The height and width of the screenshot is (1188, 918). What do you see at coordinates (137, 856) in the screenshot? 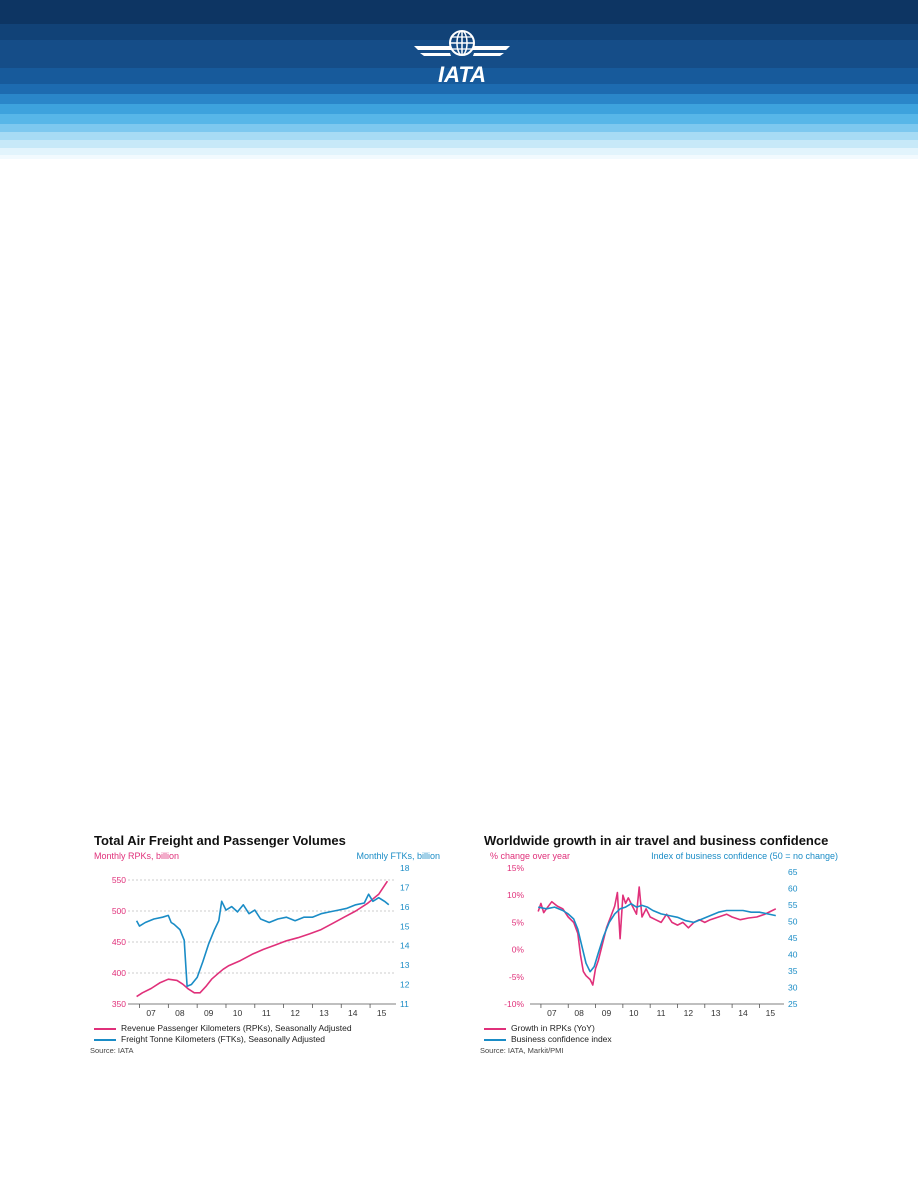
I see `y-left-unit-label: Monthly RPKs, billion` at bounding box center [137, 856].